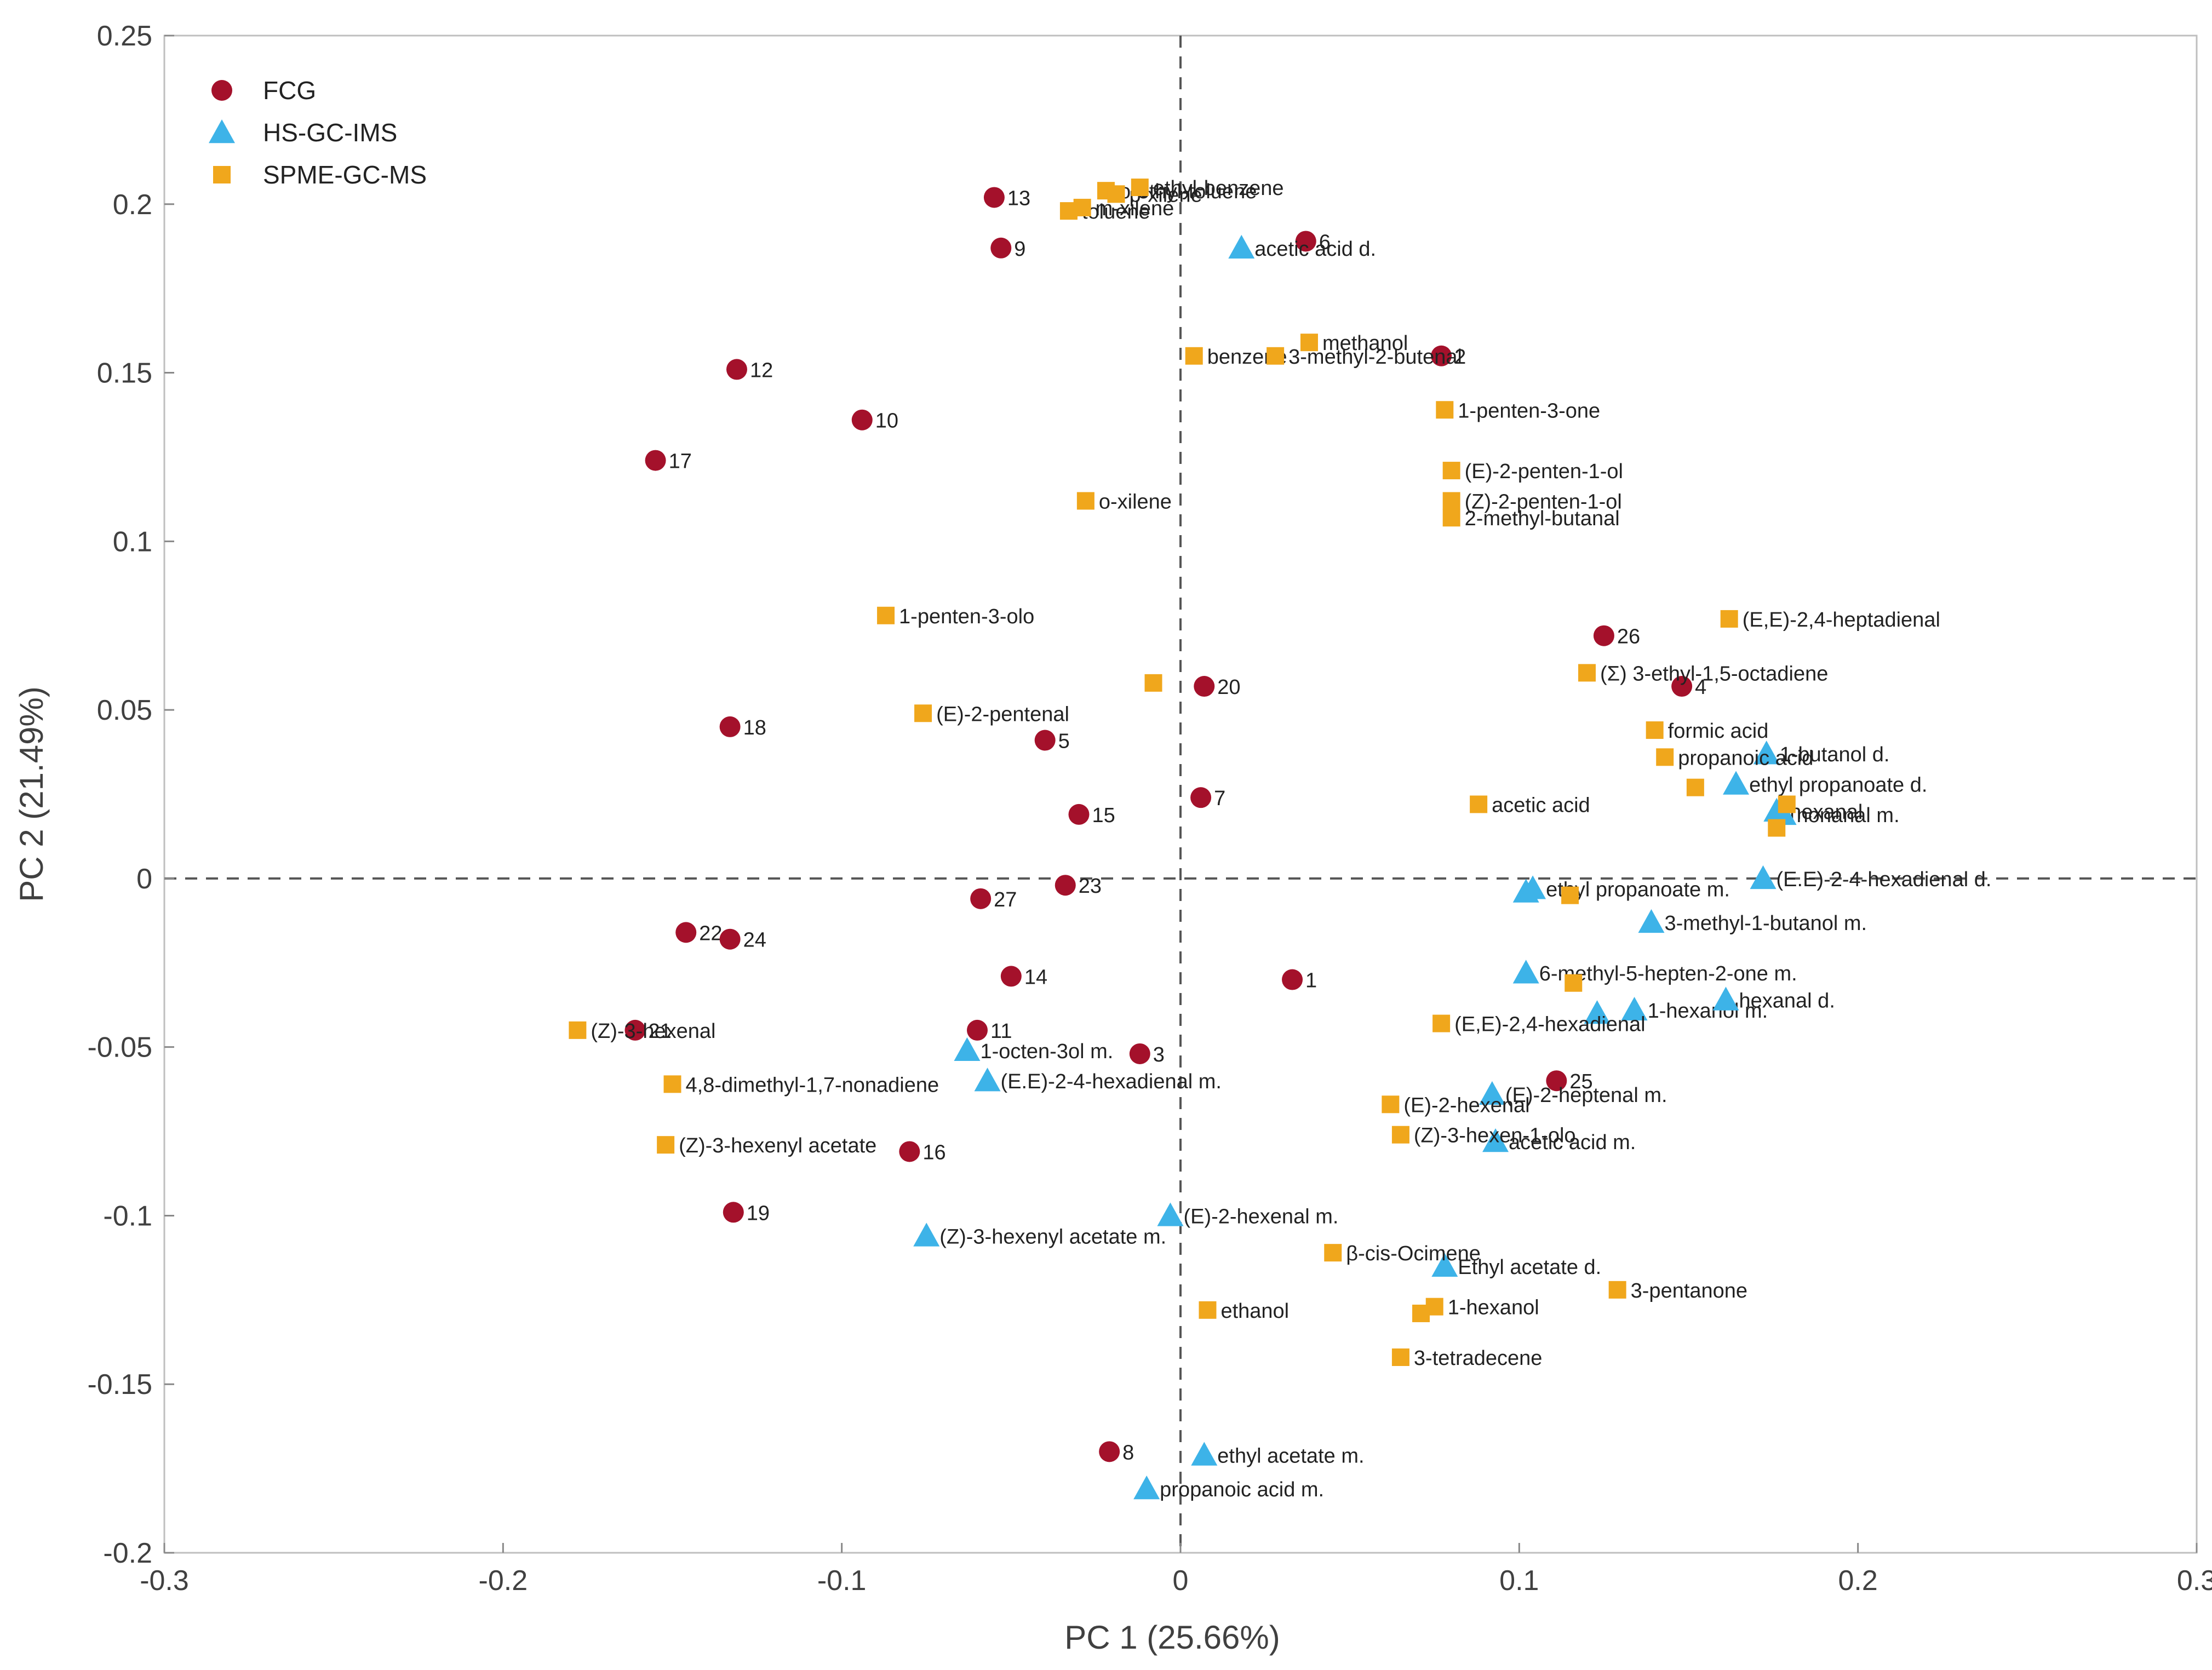  I want to click on hs-gc-ims-point-label: nonanal m., so click(1848, 815).